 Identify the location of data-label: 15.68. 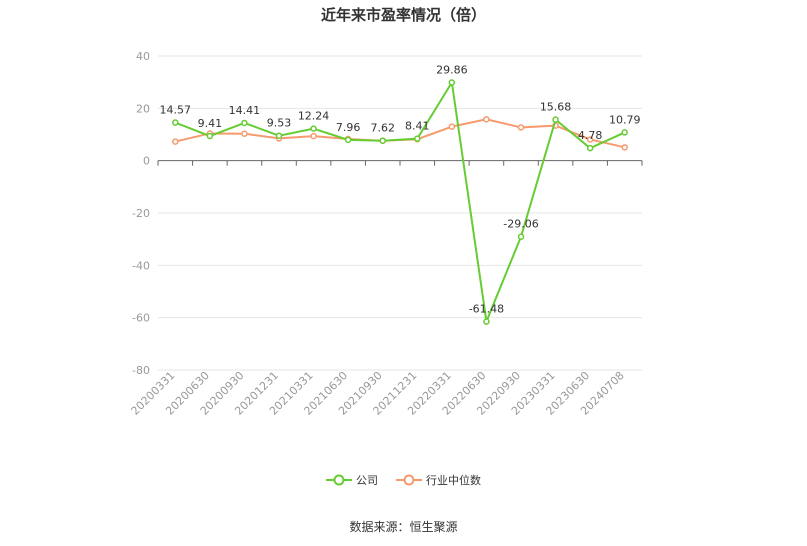
(556, 107).